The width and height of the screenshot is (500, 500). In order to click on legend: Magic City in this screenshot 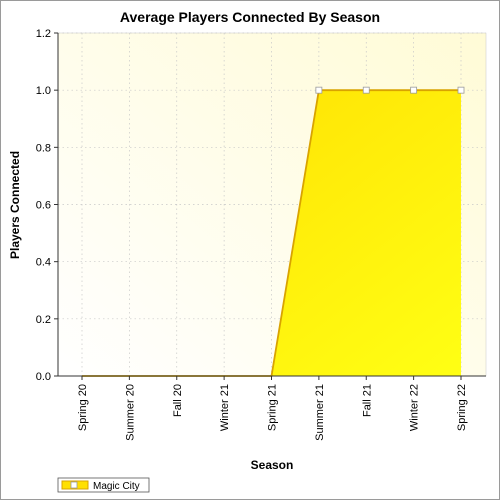, I will do `click(103, 485)`.